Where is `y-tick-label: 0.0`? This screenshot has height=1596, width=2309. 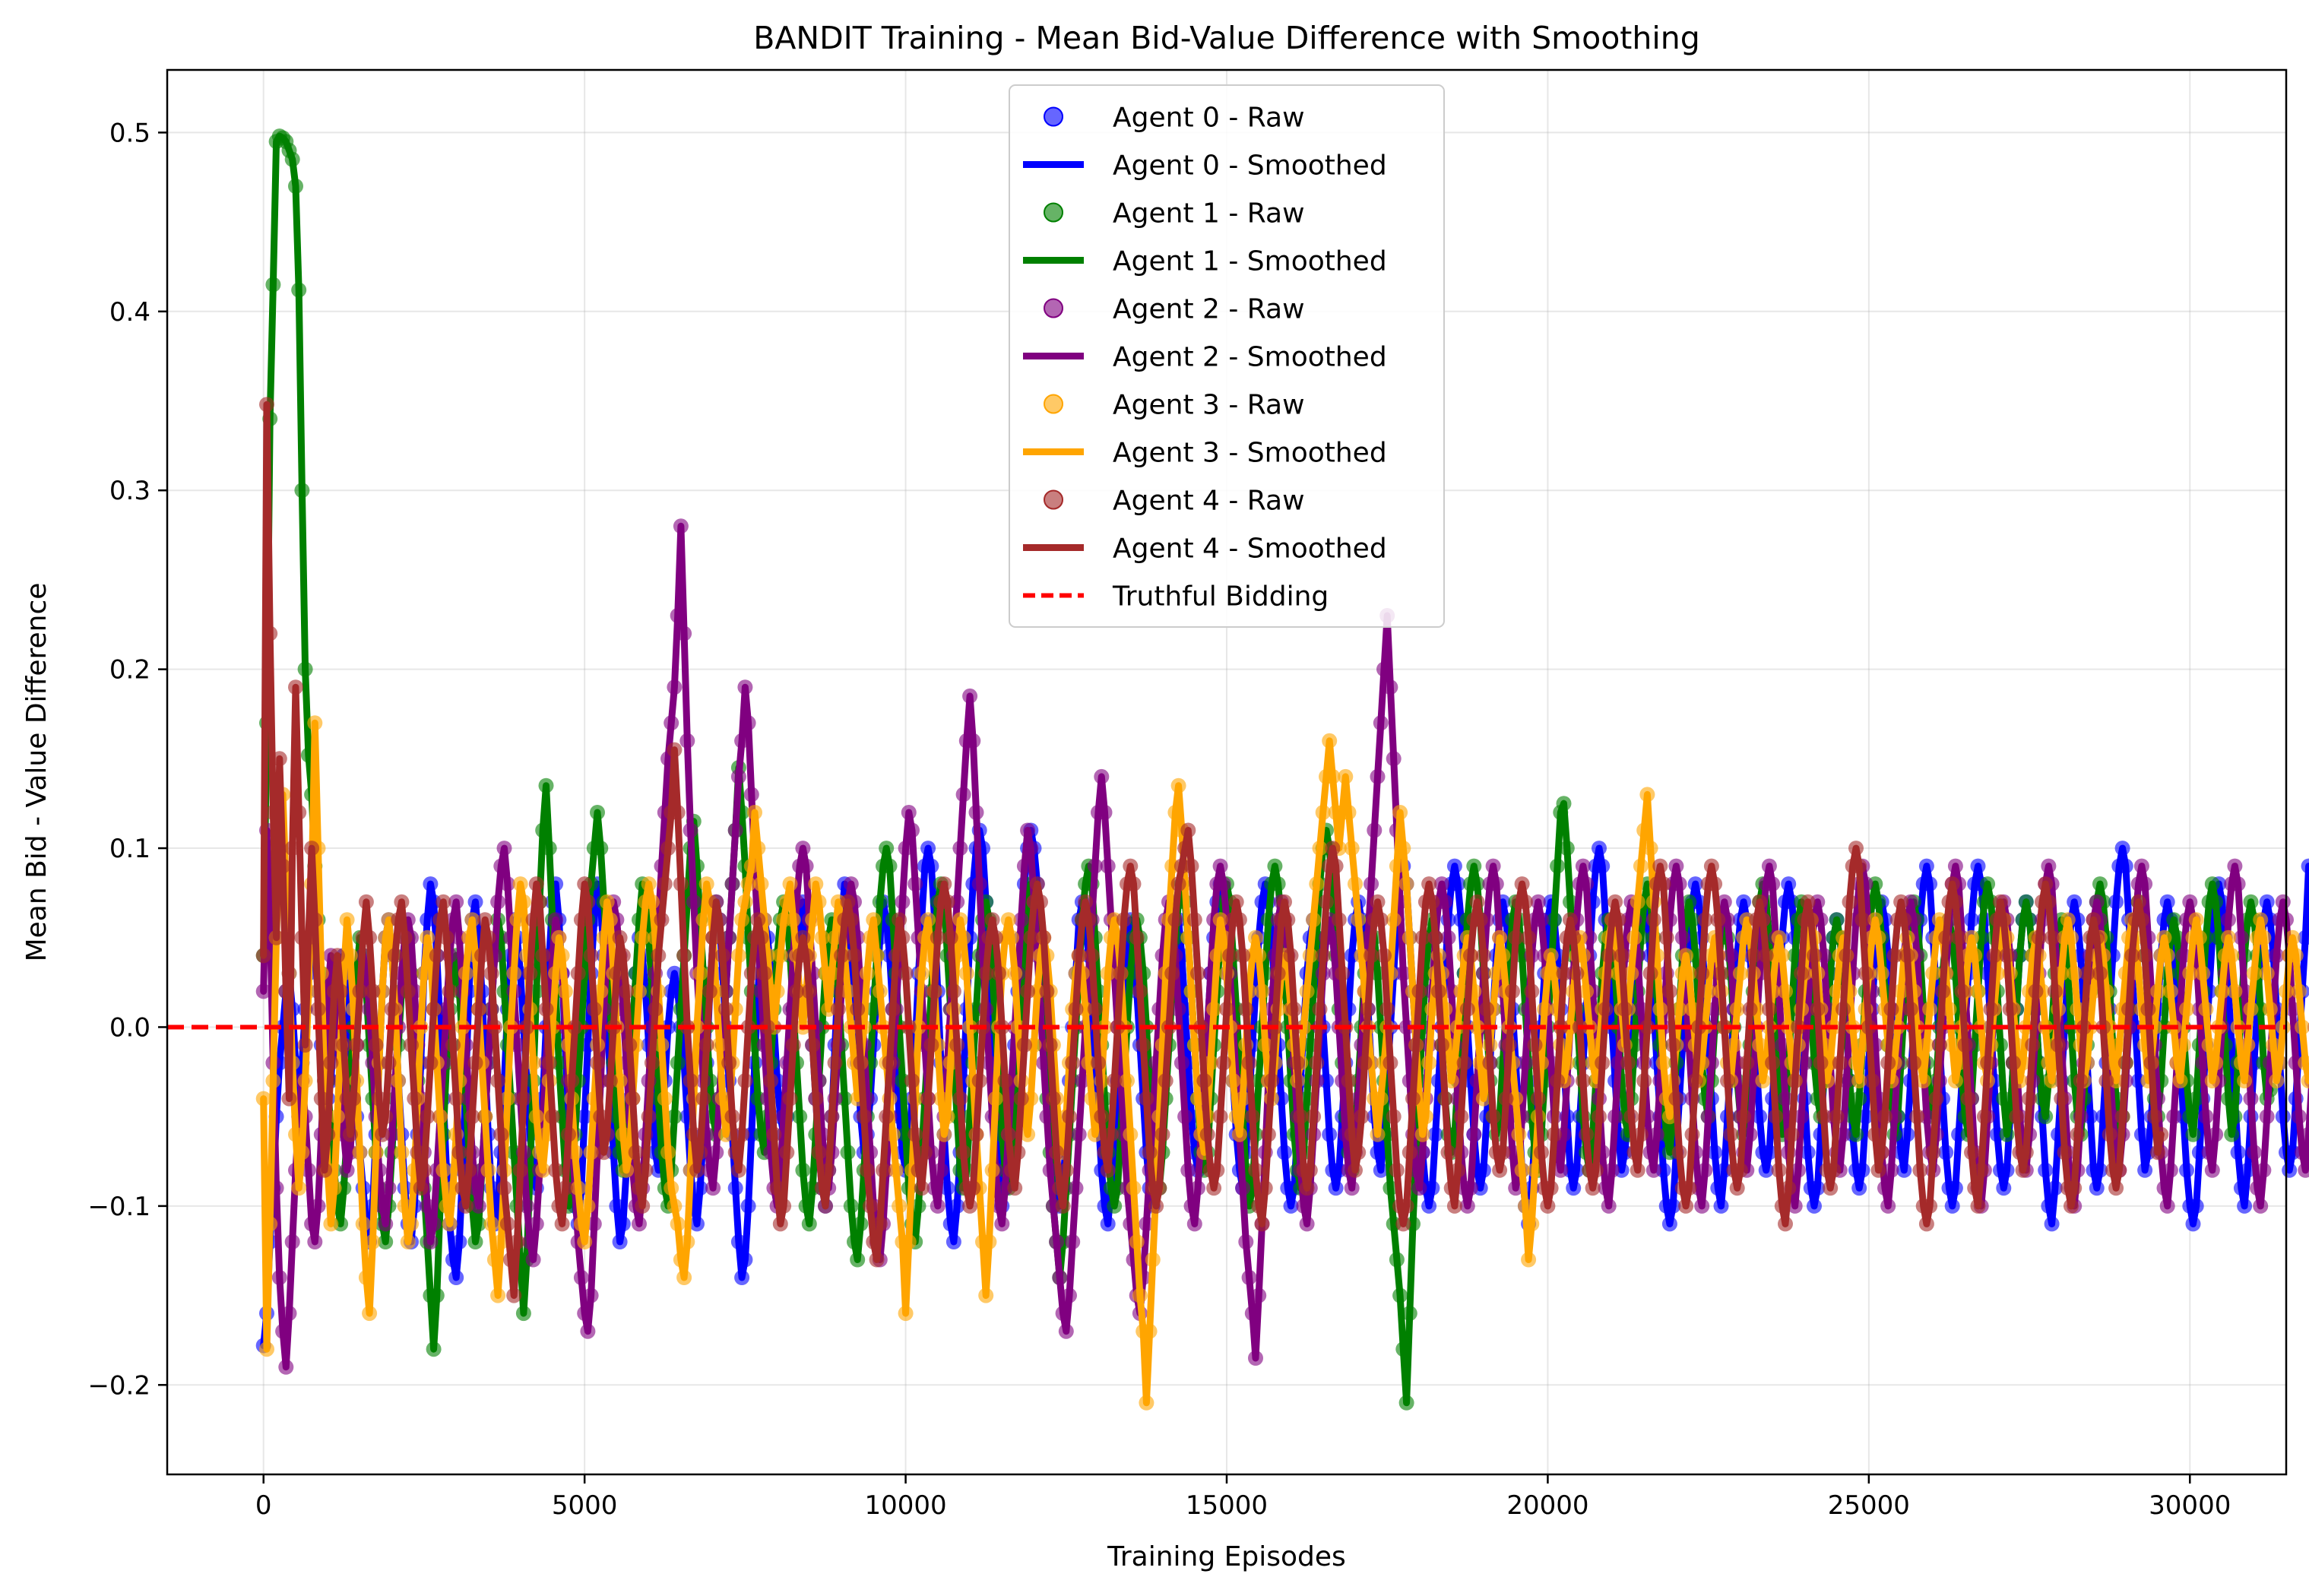 y-tick-label: 0.0 is located at coordinates (129, 1028).